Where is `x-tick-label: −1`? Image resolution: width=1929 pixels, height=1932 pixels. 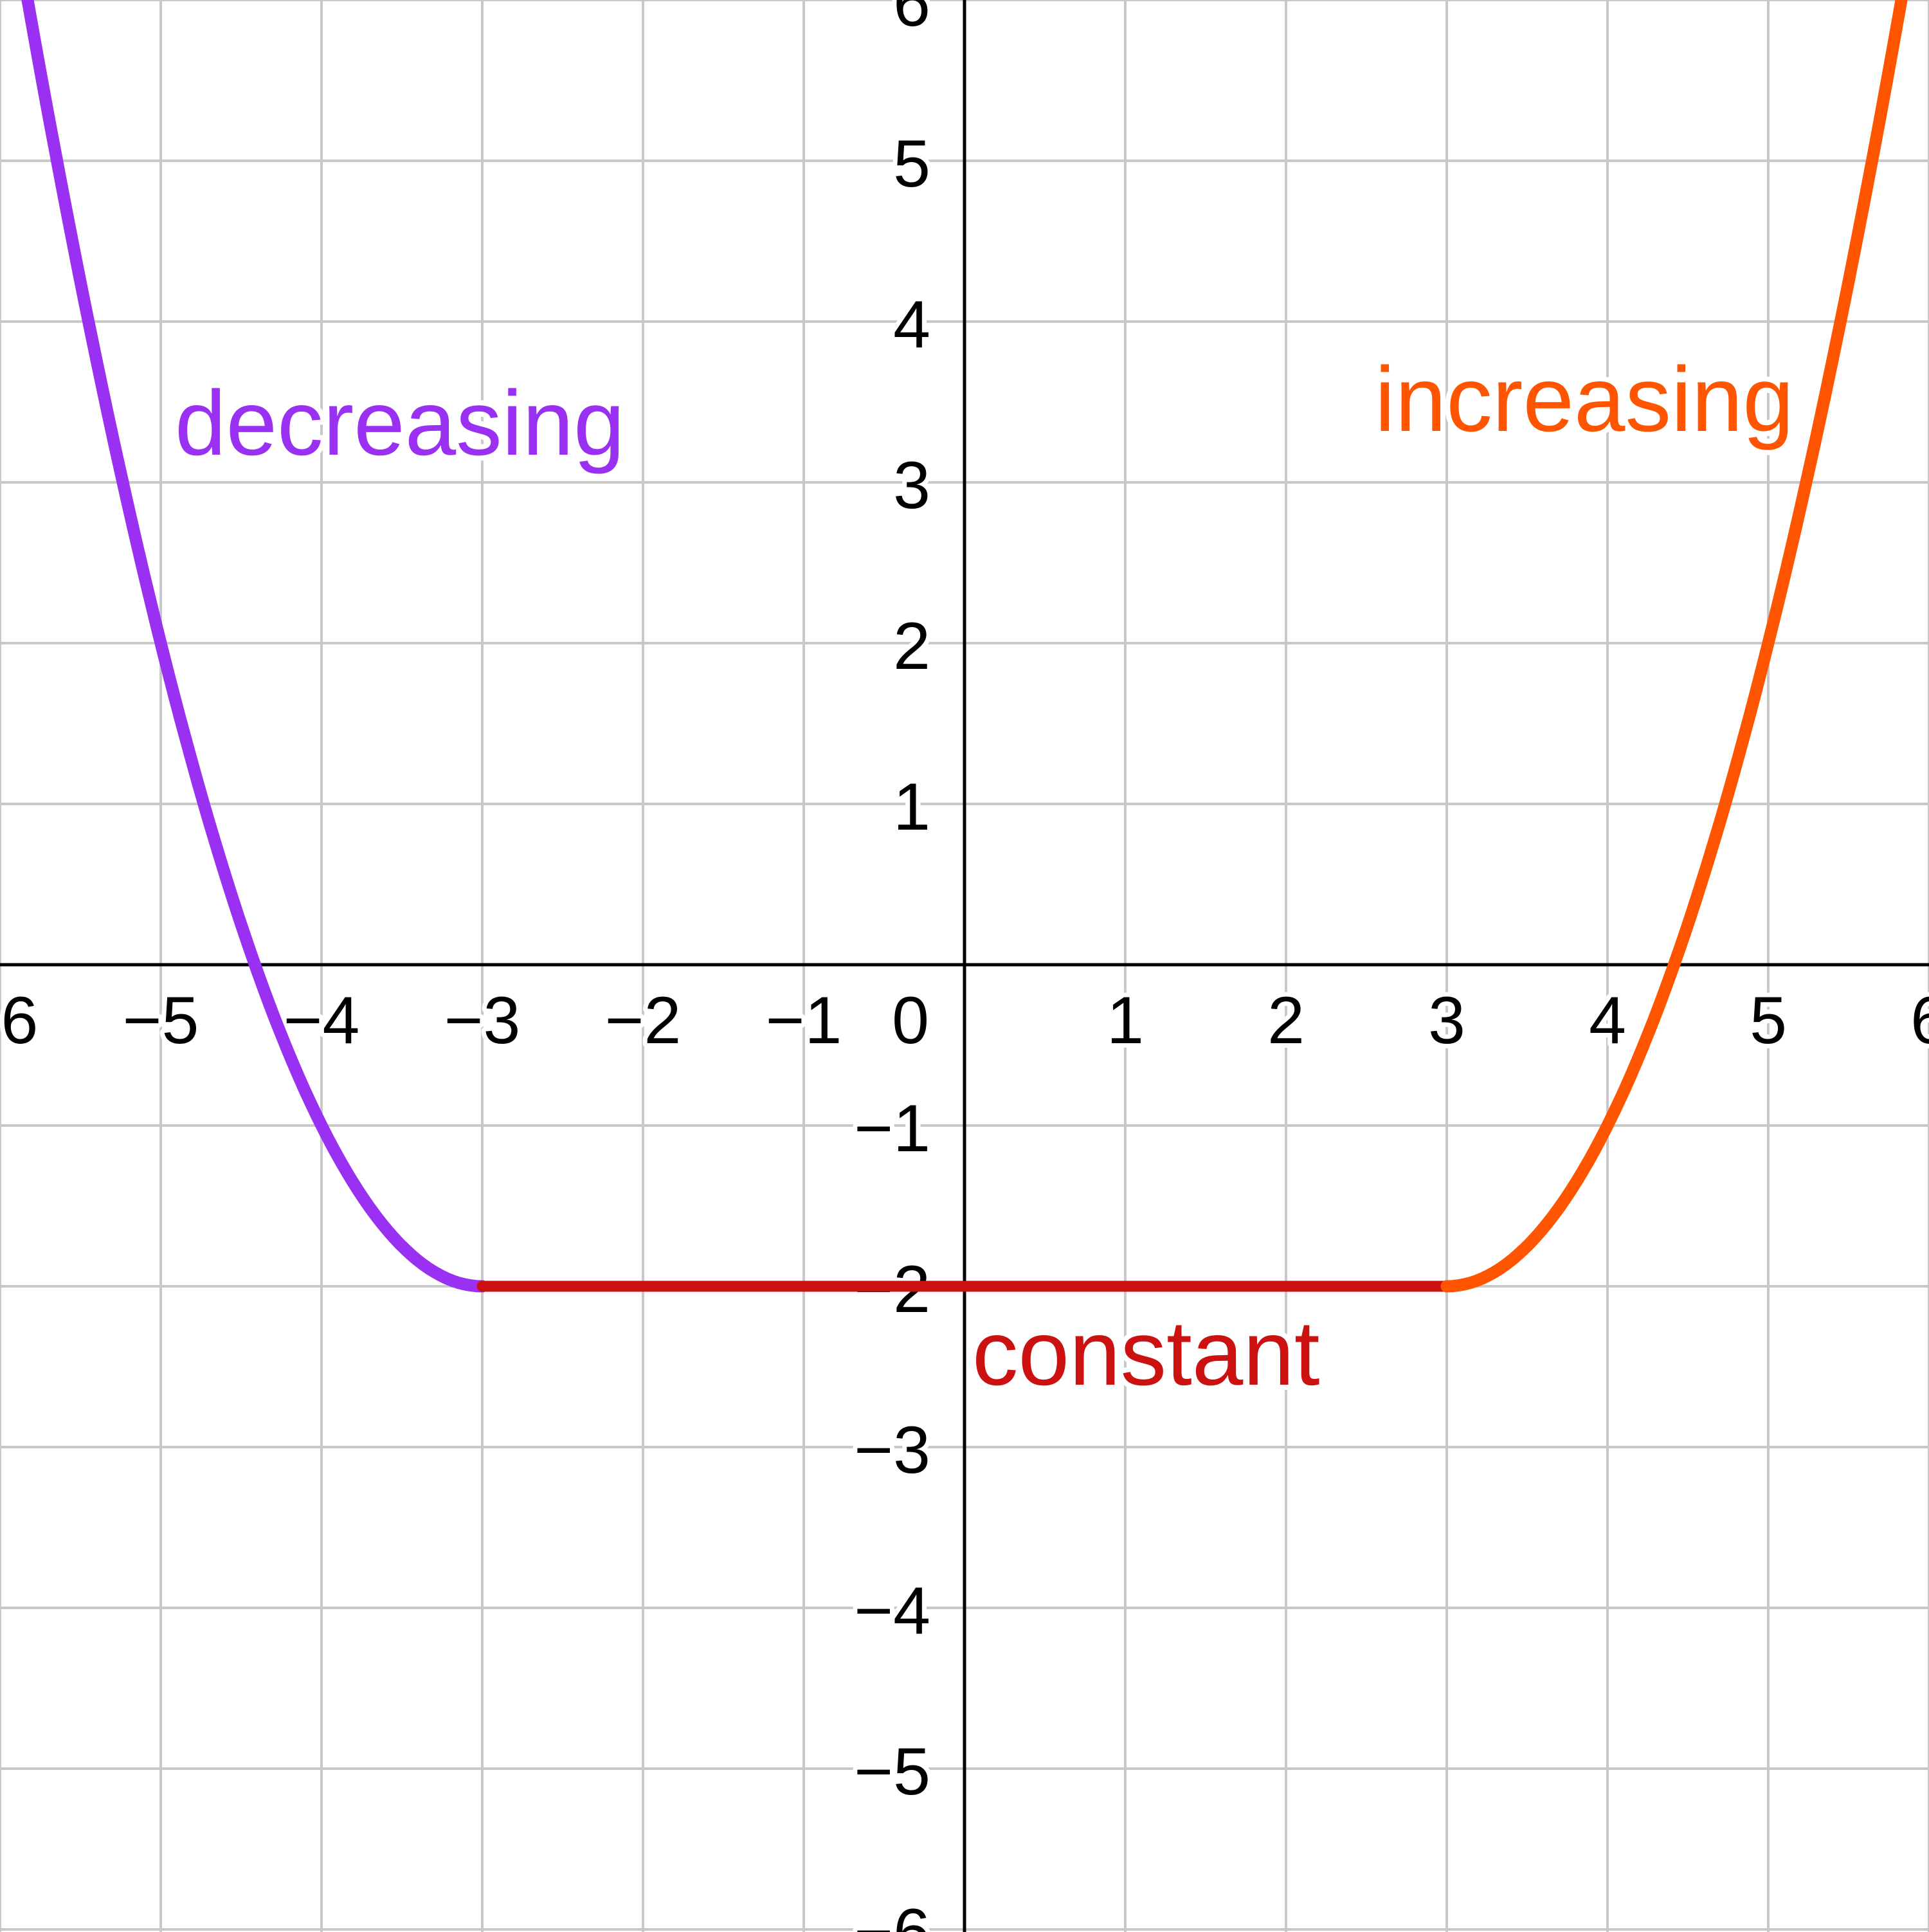
x-tick-label: −1 is located at coordinates (804, 1021).